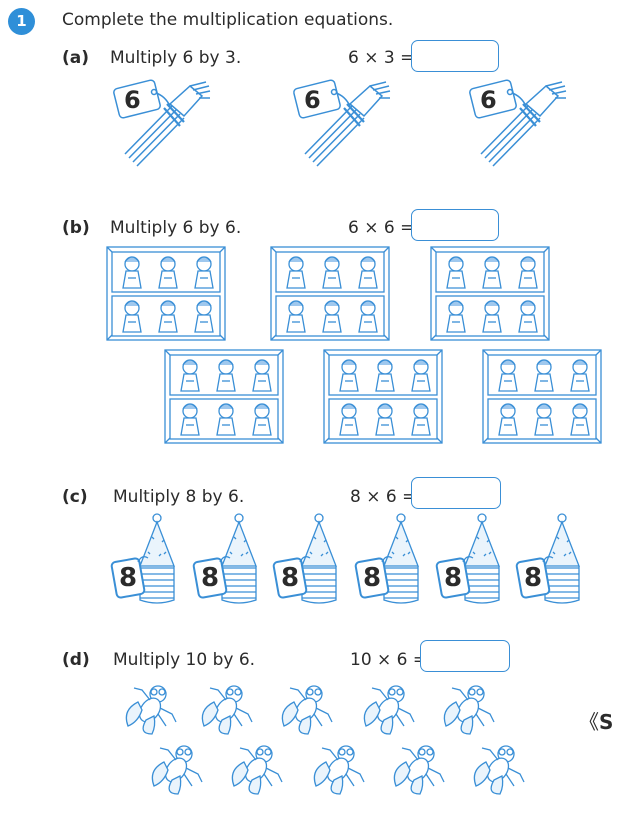 This screenshot has height=828, width=621. Describe the element at coordinates (75, 497) in the screenshot. I see `part-c-label: (c)` at that location.